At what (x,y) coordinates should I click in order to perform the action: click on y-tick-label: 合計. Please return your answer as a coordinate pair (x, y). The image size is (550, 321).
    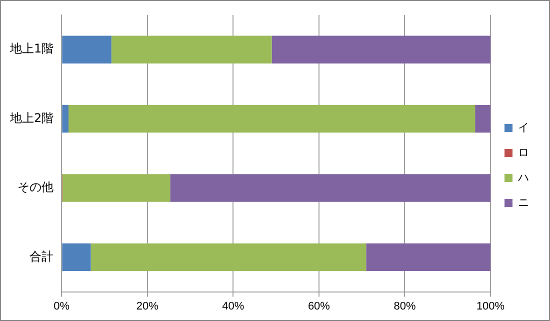
    Looking at the image, I should click on (42, 256).